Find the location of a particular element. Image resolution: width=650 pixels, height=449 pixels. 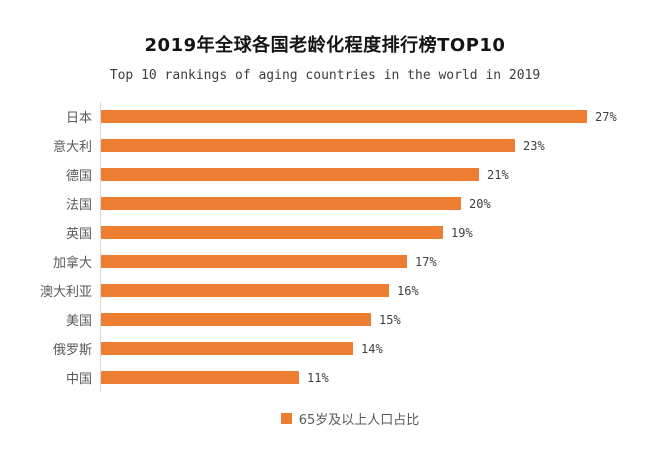

bar-track: 19% is located at coordinates (375, 232).